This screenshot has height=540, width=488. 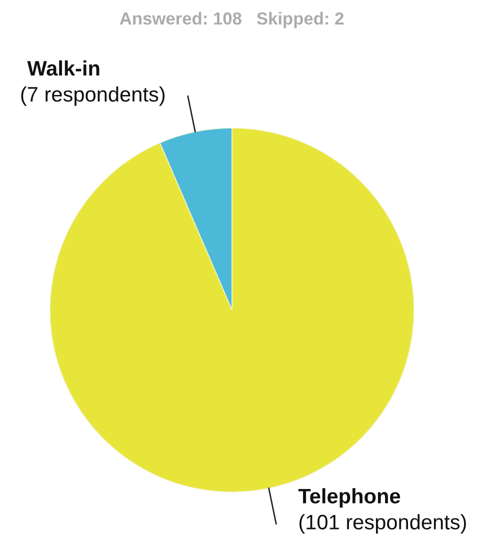 What do you see at coordinates (63, 68) in the screenshot?
I see `slice-label: Walk-in` at bounding box center [63, 68].